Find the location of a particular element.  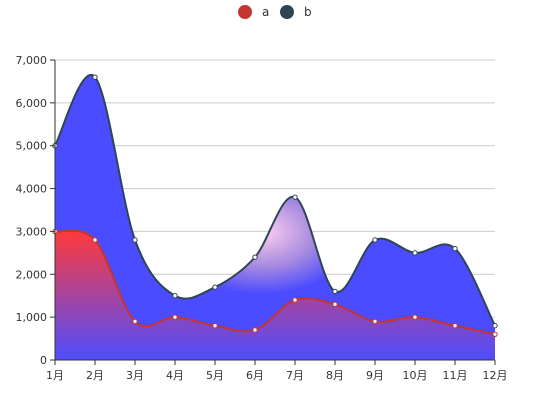

y-tick-label: 1,000 is located at coordinates (32, 317).